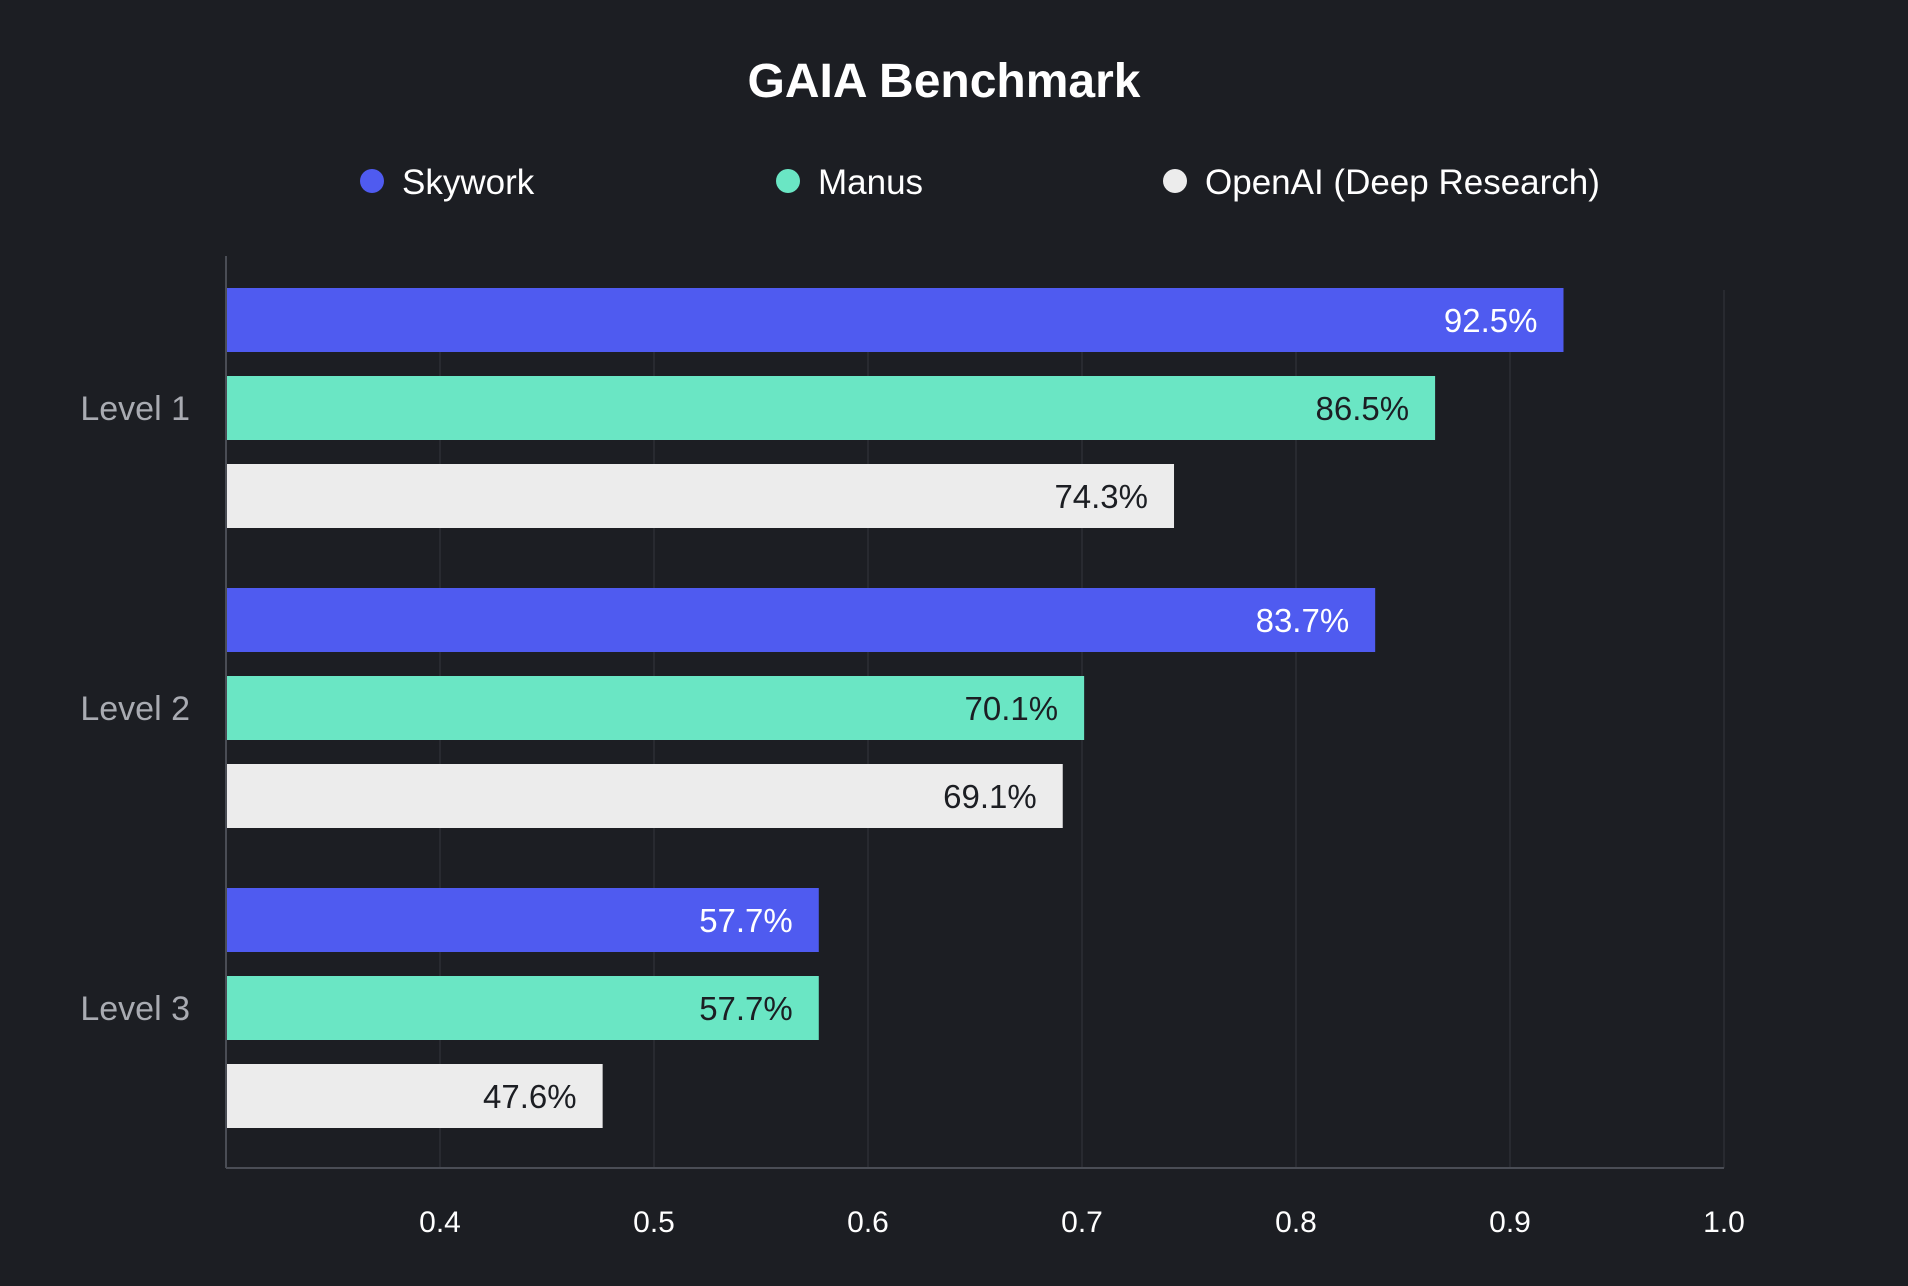 Image resolution: width=1908 pixels, height=1286 pixels. Describe the element at coordinates (1296, 1222) in the screenshot. I see `x-tick-label-5: 0.8` at that location.